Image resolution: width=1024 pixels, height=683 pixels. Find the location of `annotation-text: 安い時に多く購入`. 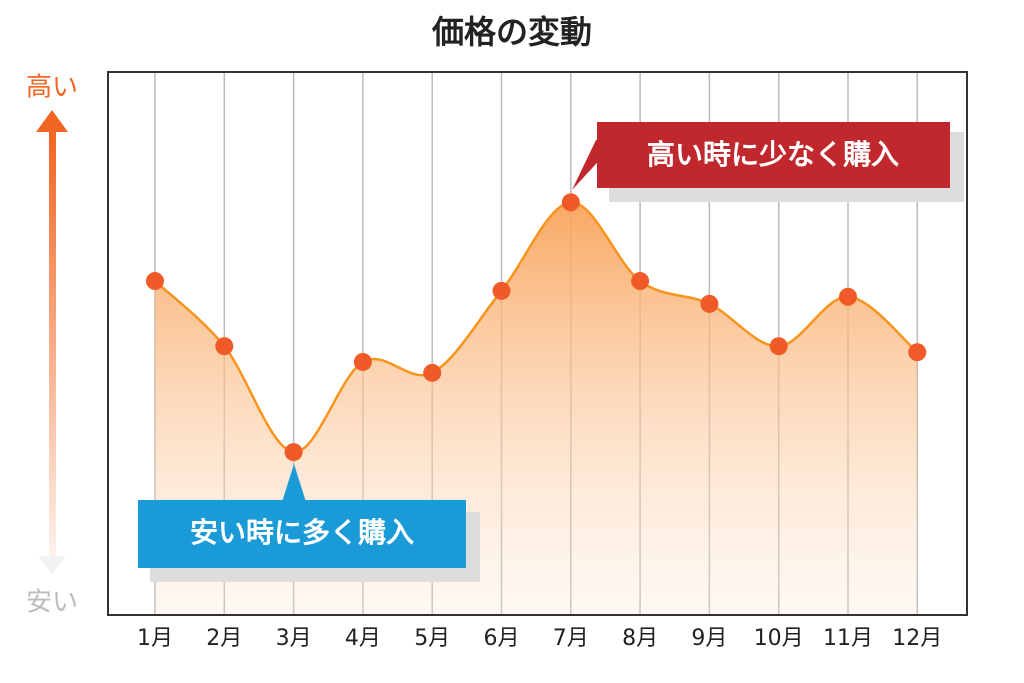

annotation-text: 安い時に多く購入 is located at coordinates (302, 532).